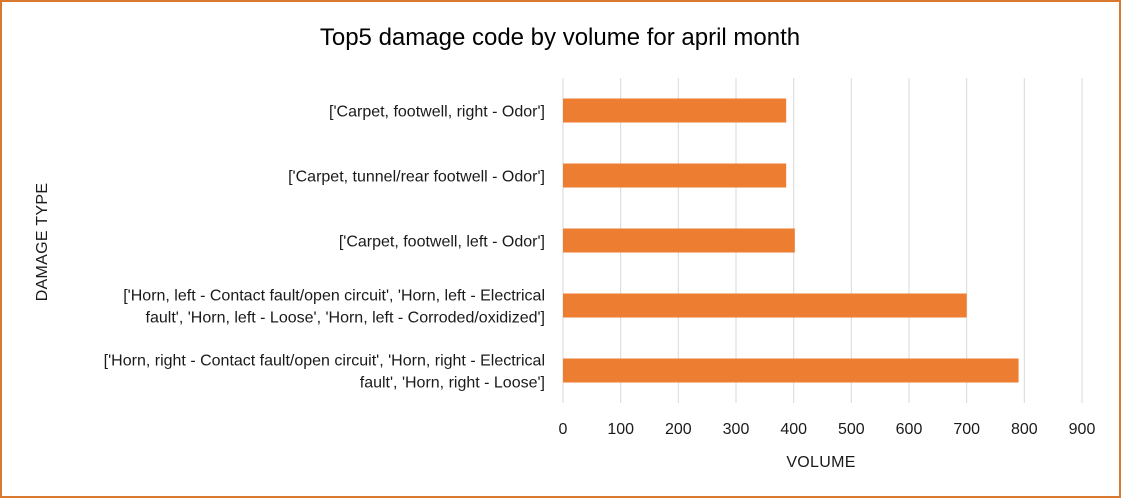 This screenshot has width=1121, height=498. I want to click on x-tick-label: 0, so click(563, 429).